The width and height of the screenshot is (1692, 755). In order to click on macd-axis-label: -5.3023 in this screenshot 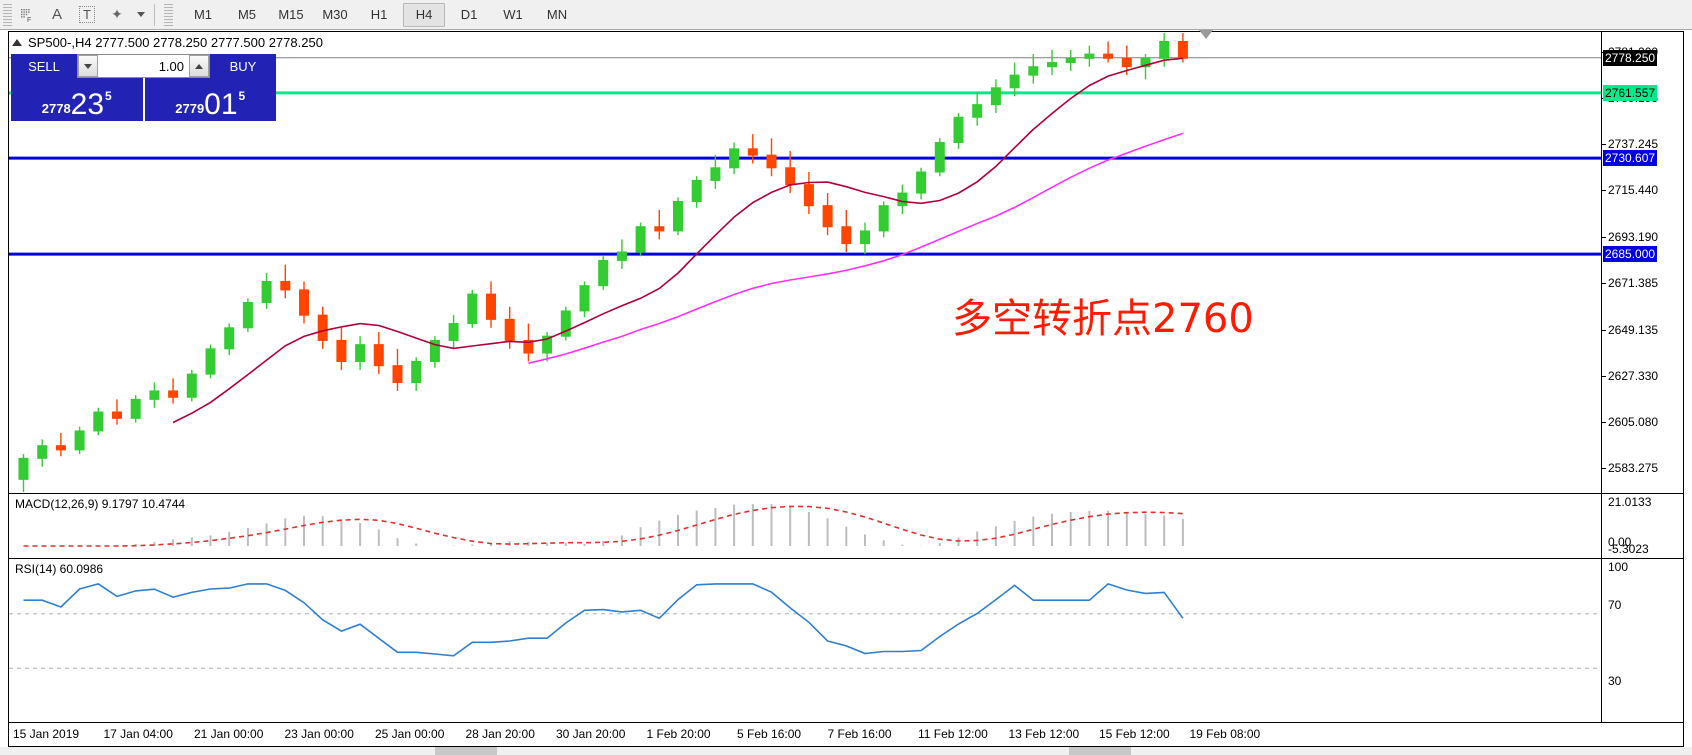, I will do `click(1628, 549)`.